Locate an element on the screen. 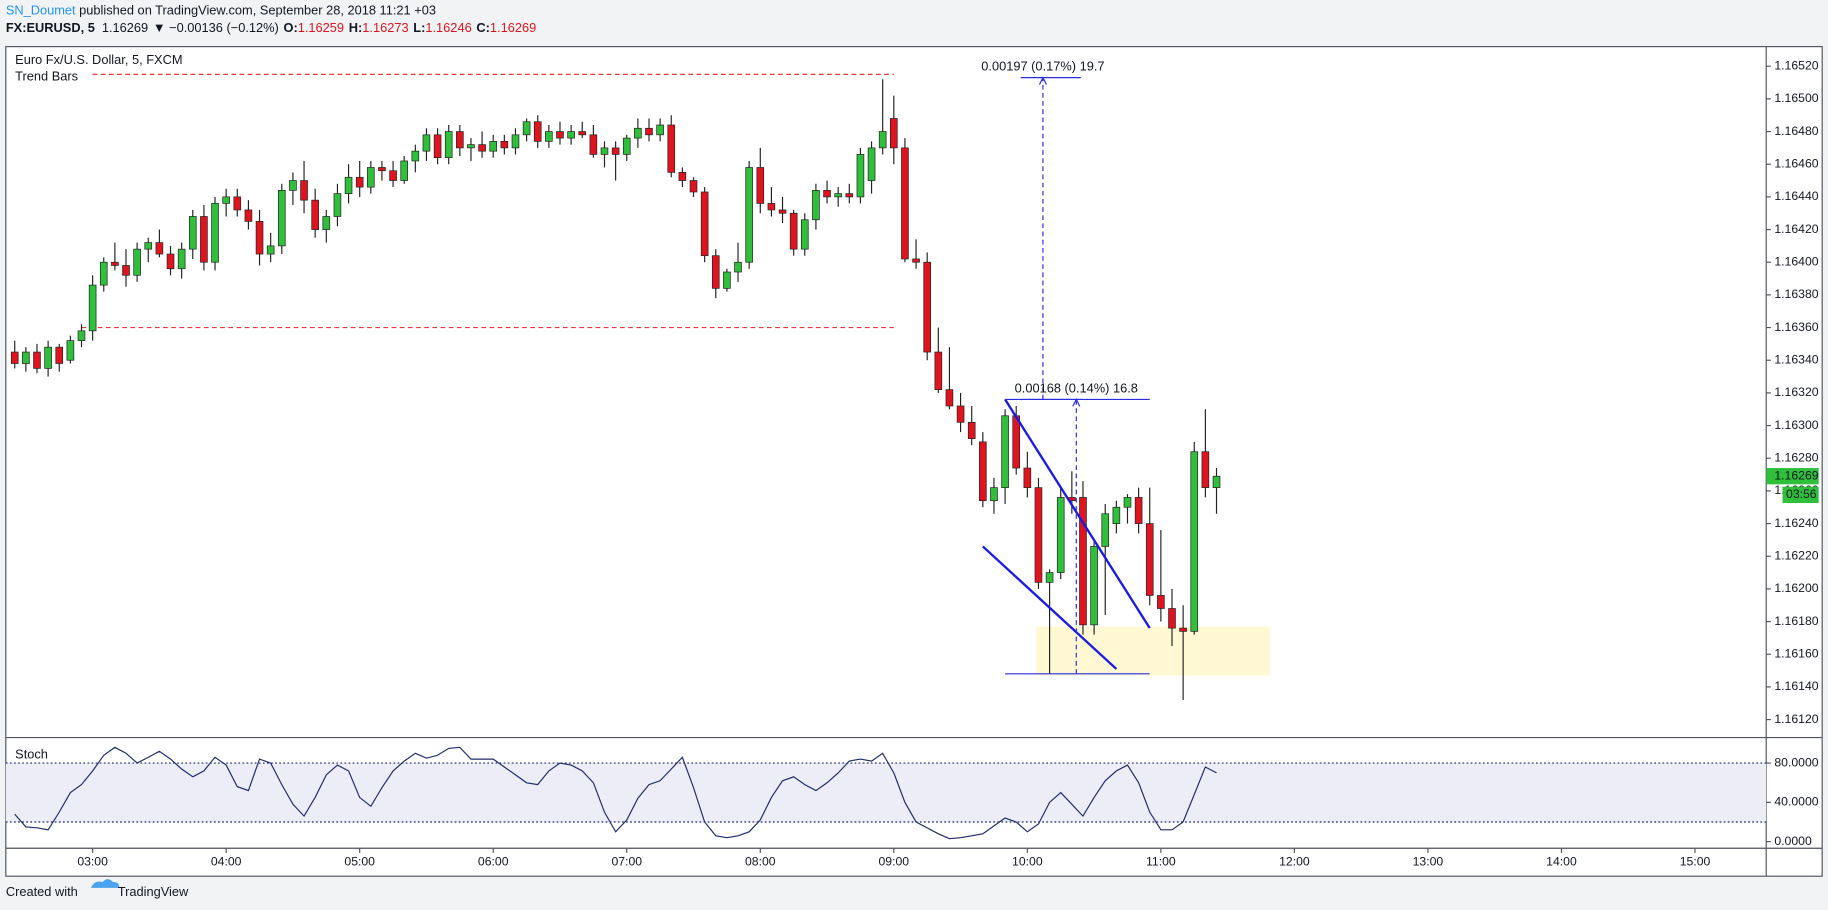 This screenshot has height=910, width=1828. ohlc-value: 1.16246 is located at coordinates (448, 28).